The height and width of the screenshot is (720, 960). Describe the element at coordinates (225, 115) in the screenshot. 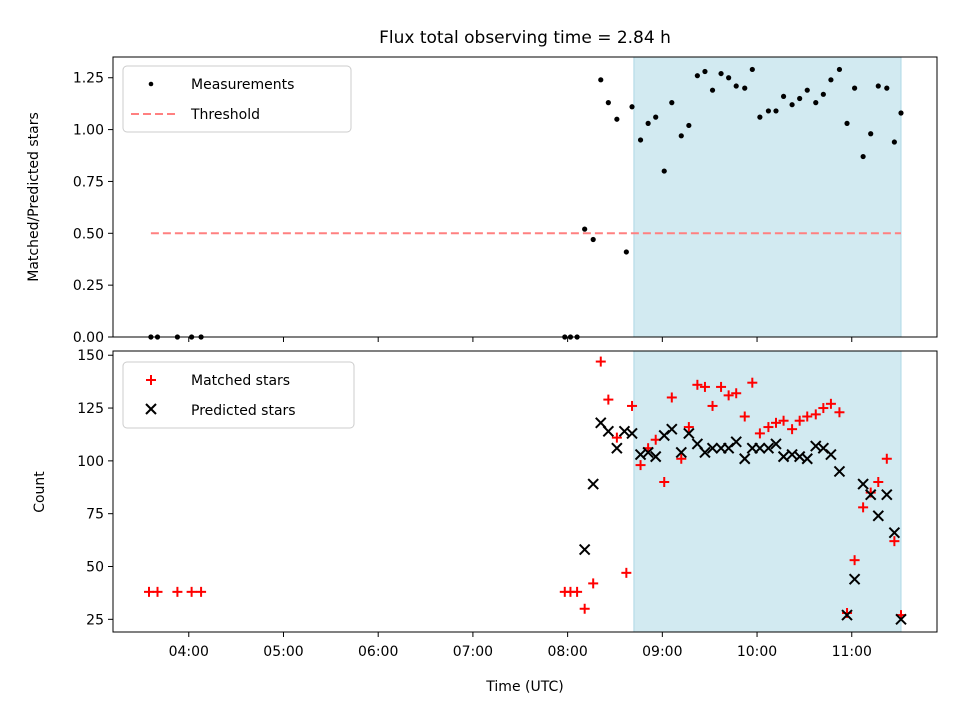

I see `legend-threshold-label: Threshold` at that location.